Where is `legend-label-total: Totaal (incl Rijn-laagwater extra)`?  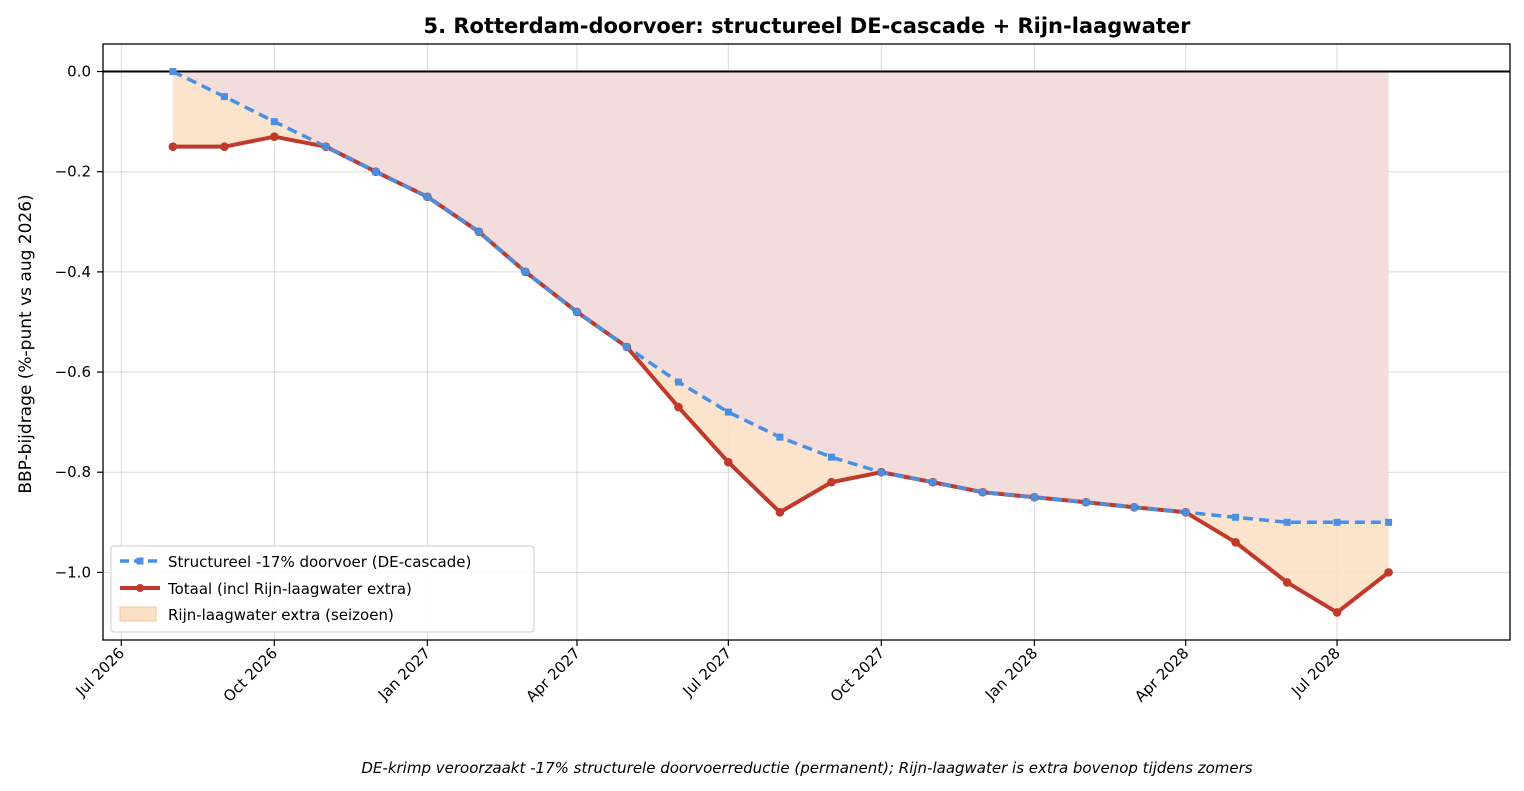
legend-label-total: Totaal (incl Rijn-laagwater extra) is located at coordinates (289, 589).